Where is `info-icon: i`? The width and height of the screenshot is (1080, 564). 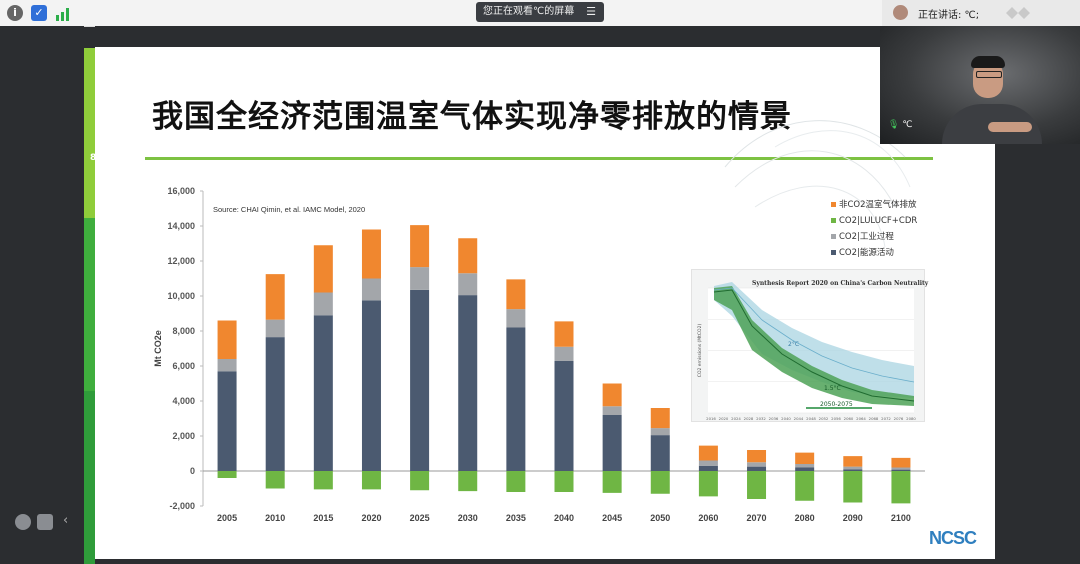 info-icon: i is located at coordinates (15, 13).